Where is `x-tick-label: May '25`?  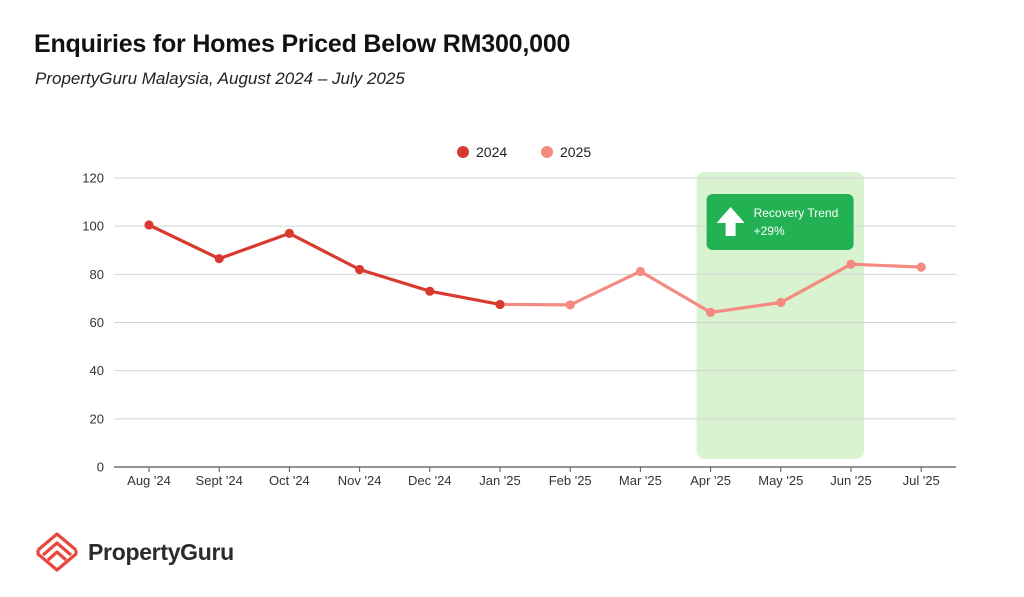
x-tick-label: May '25 is located at coordinates (780, 480).